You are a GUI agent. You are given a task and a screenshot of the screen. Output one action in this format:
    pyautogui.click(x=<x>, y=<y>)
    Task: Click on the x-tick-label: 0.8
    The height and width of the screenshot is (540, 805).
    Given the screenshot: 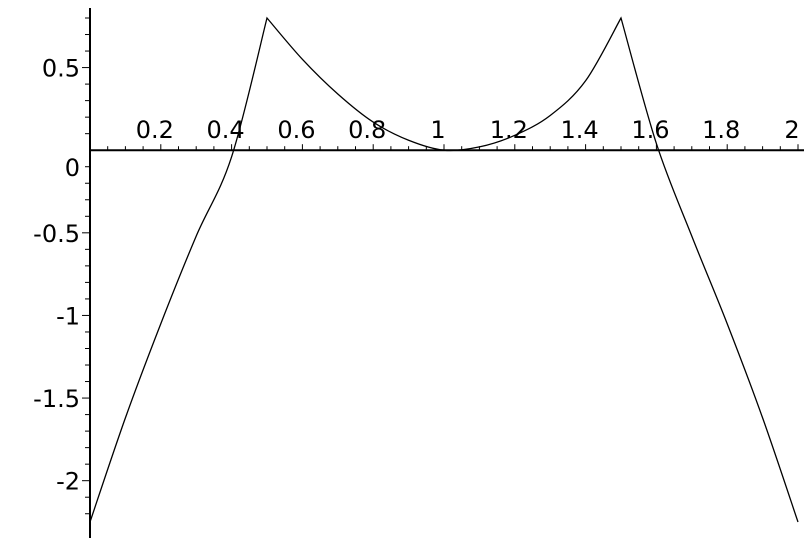 What is the action you would take?
    pyautogui.click(x=367, y=130)
    